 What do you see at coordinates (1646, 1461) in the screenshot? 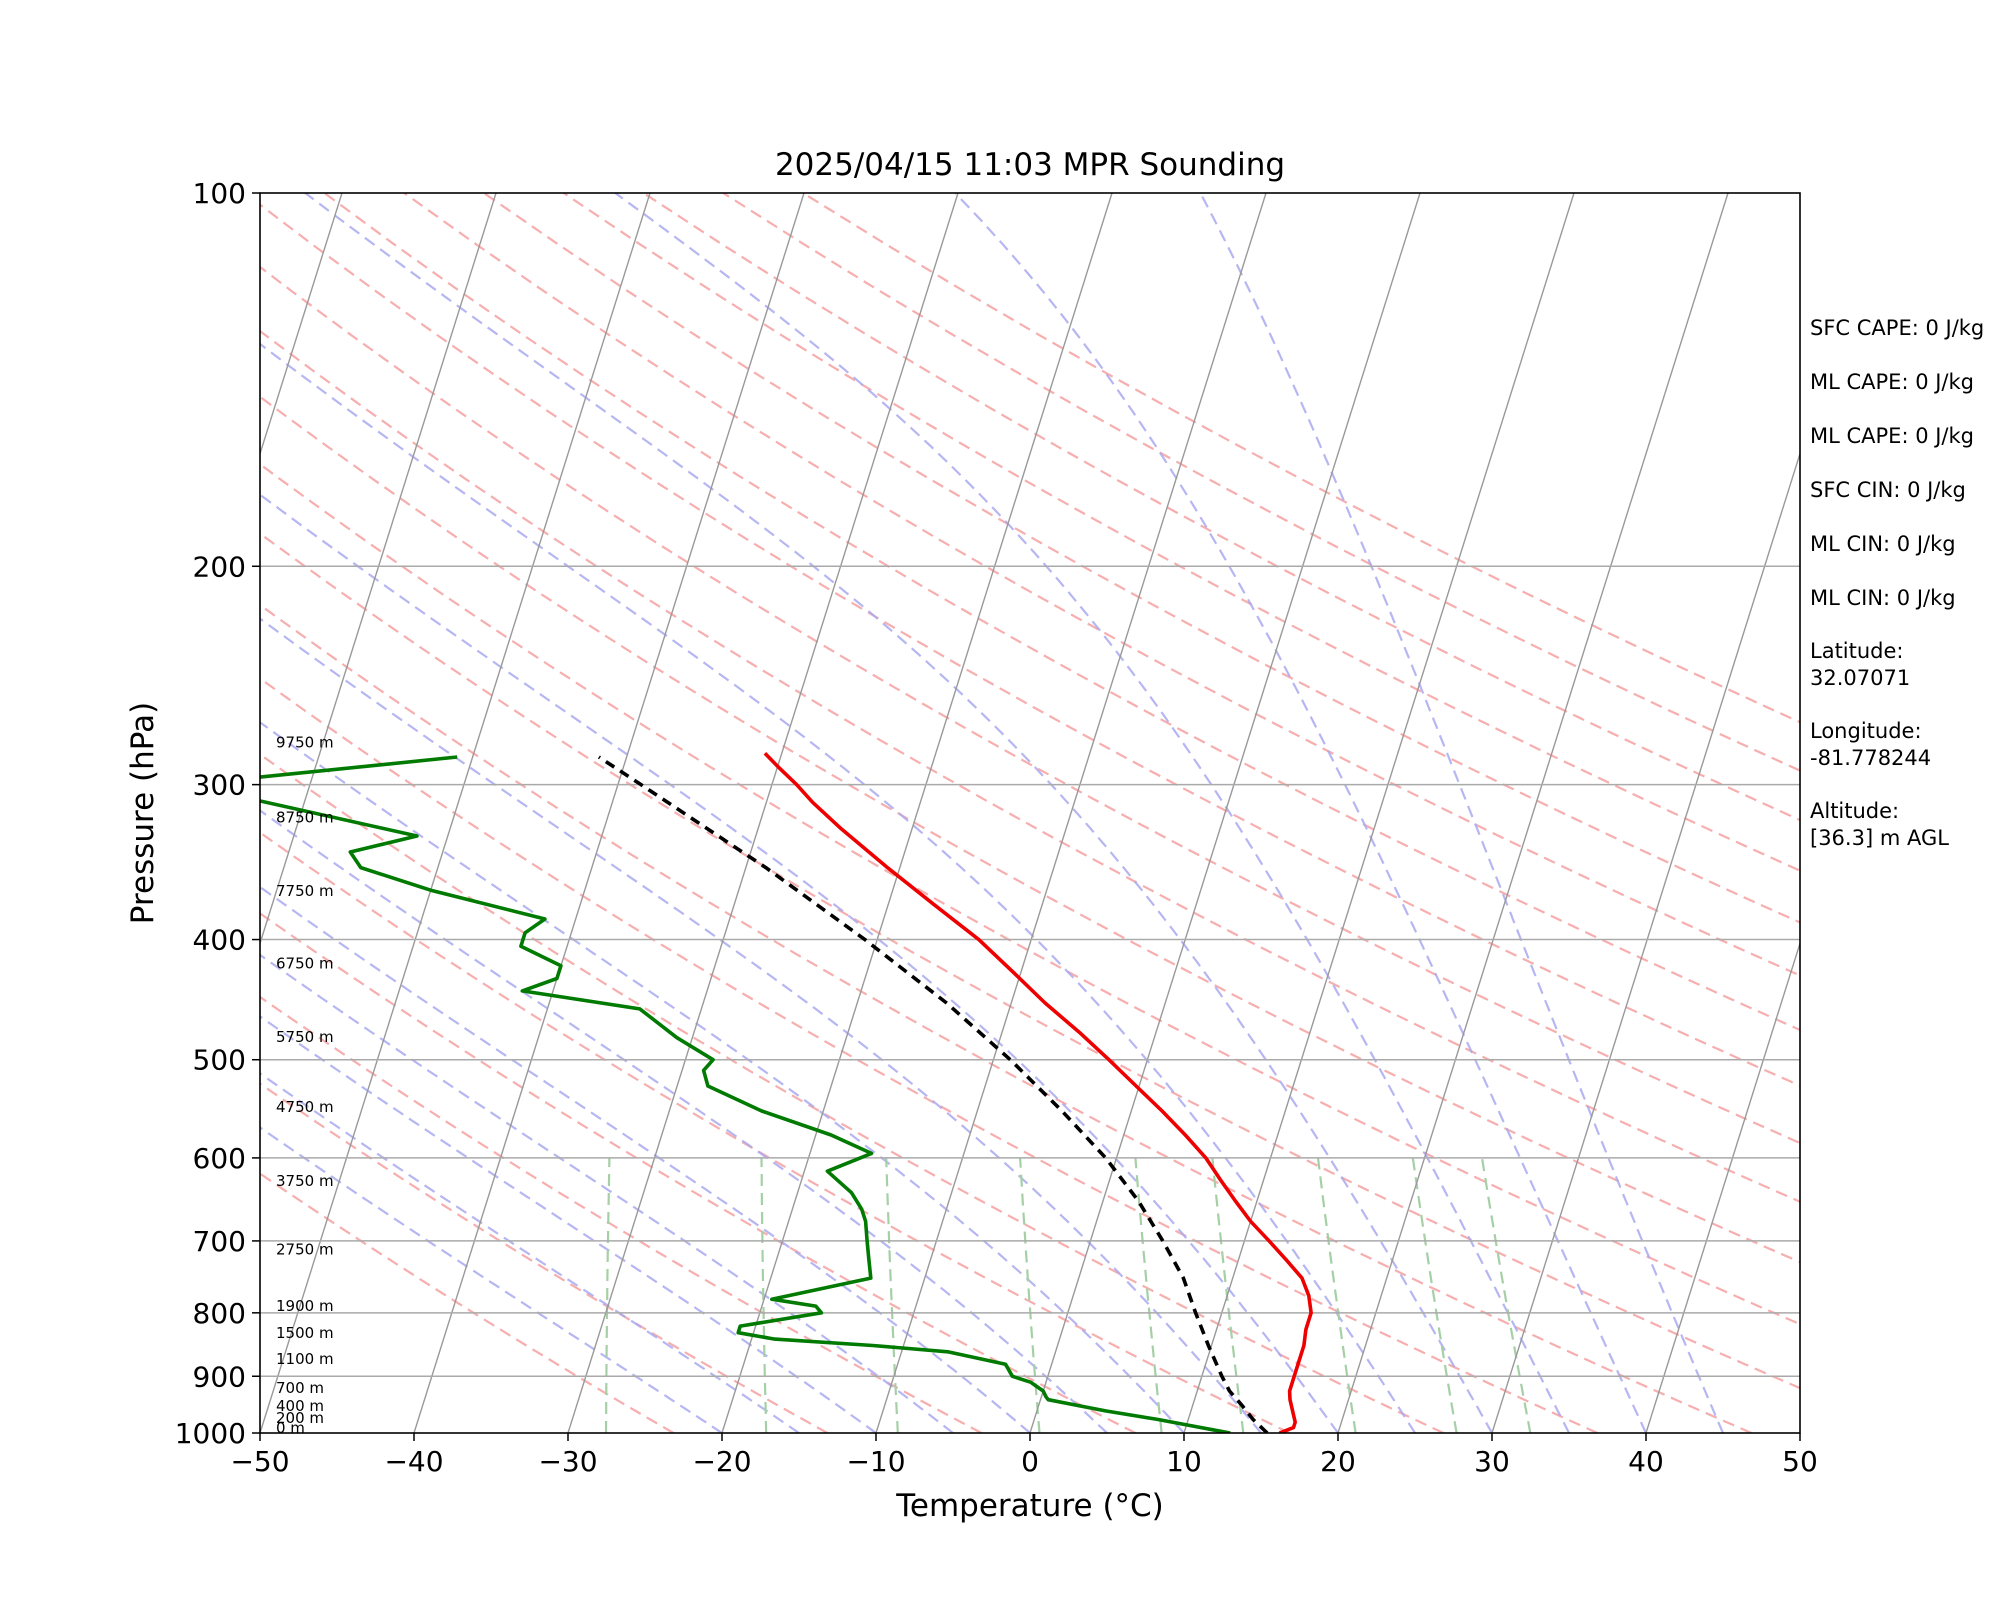
I see `x-tick-label: 40` at bounding box center [1646, 1461].